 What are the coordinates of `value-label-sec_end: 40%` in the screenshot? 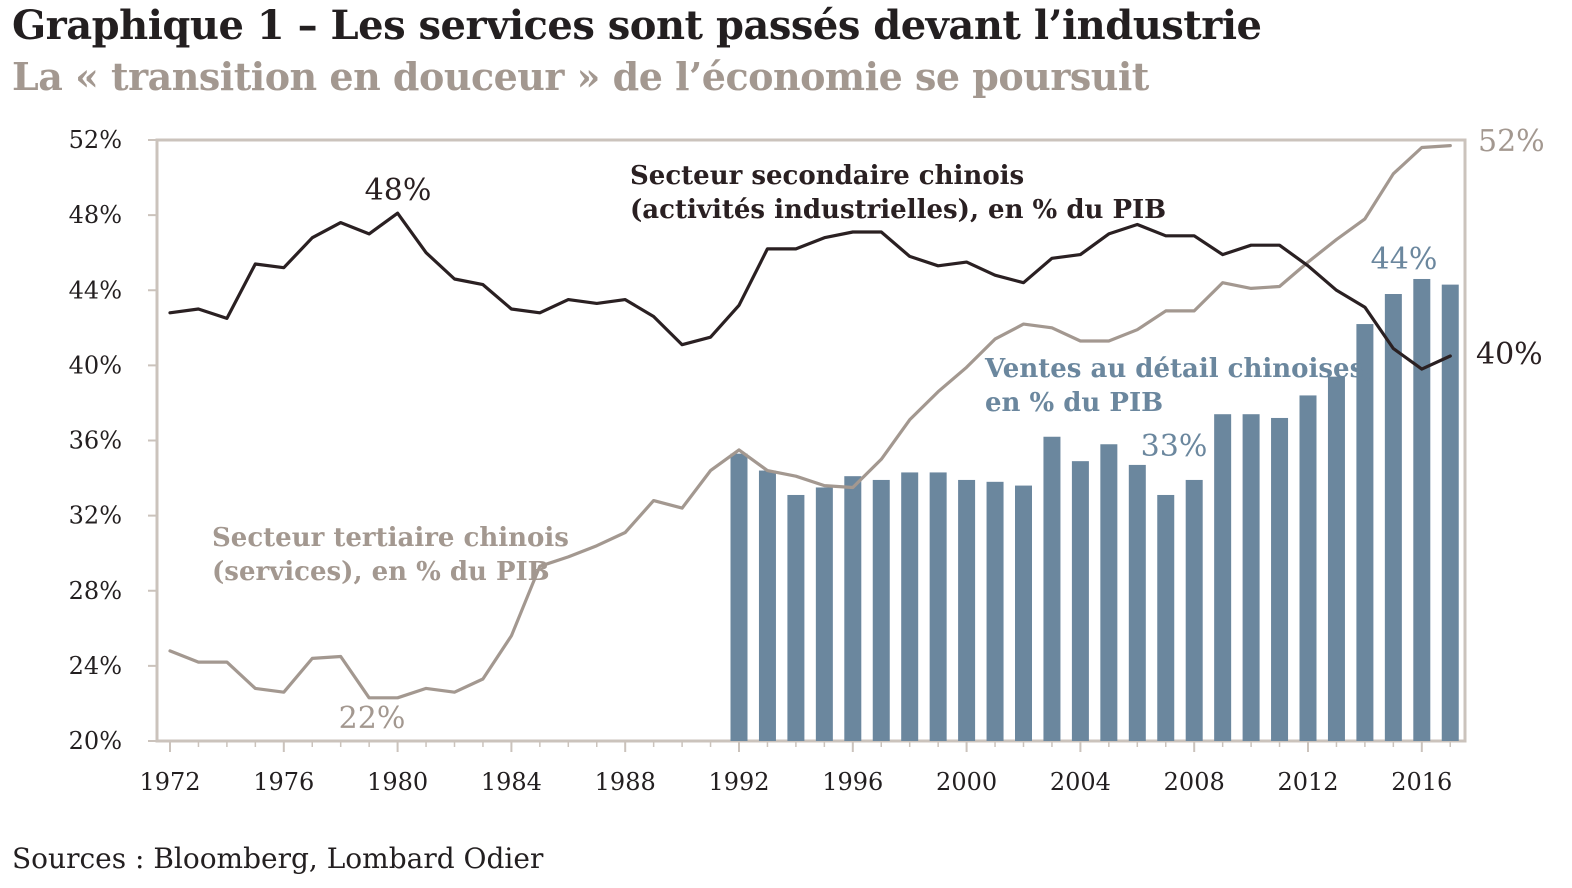 It's located at (1509, 354).